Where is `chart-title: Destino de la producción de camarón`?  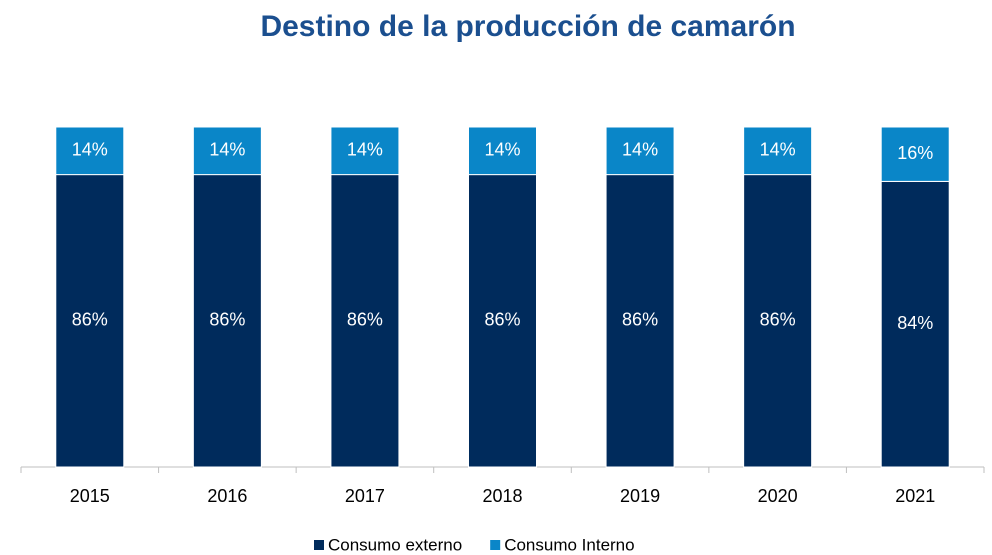
chart-title: Destino de la producción de camarón is located at coordinates (527, 26).